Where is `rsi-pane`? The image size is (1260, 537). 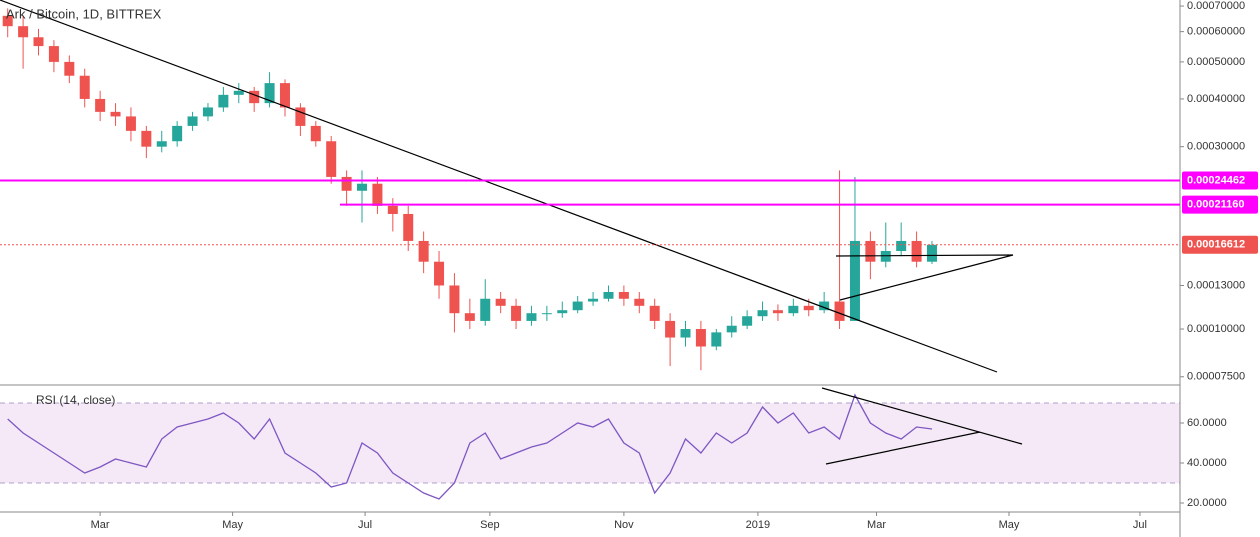 rsi-pane is located at coordinates (590, 443).